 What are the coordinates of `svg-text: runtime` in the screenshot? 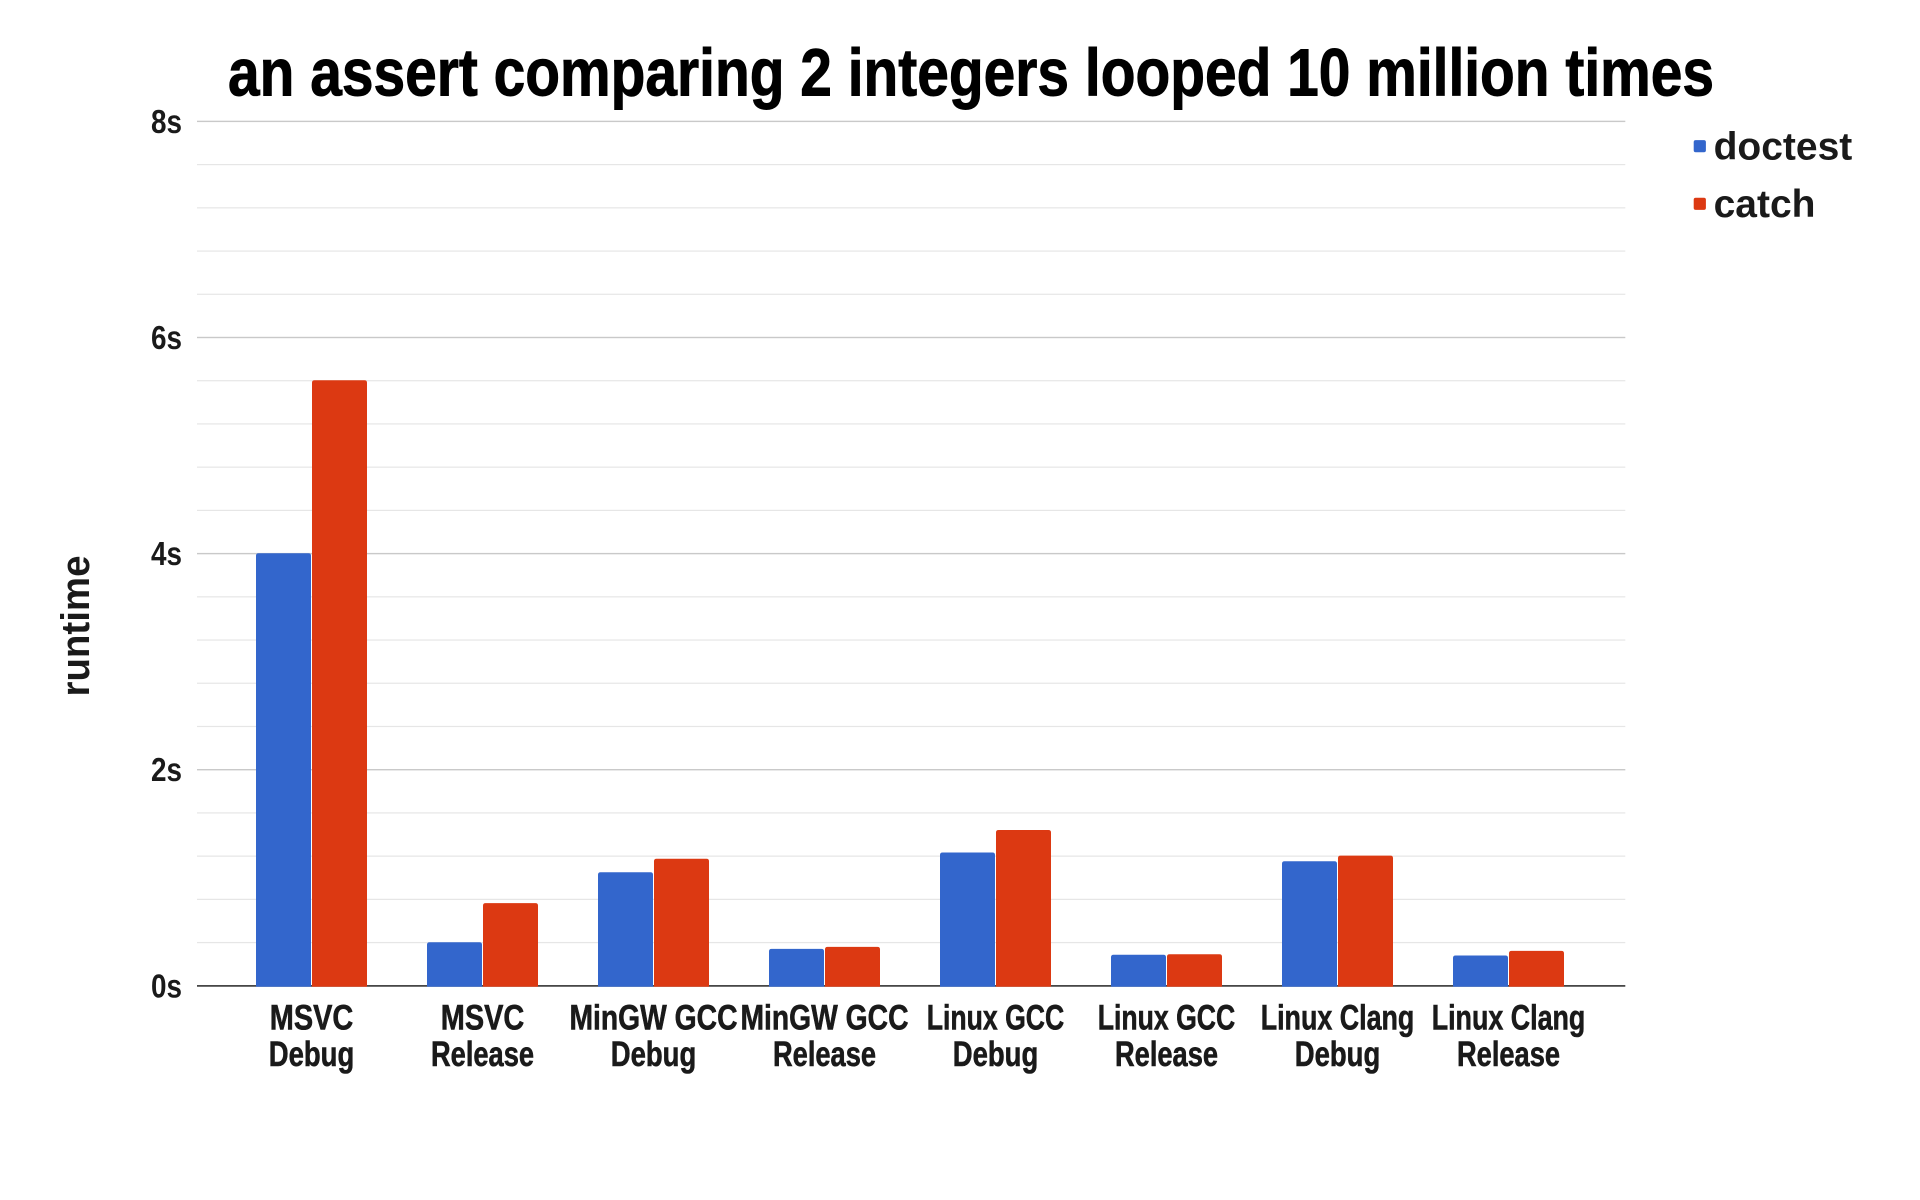 It's located at (76, 626).